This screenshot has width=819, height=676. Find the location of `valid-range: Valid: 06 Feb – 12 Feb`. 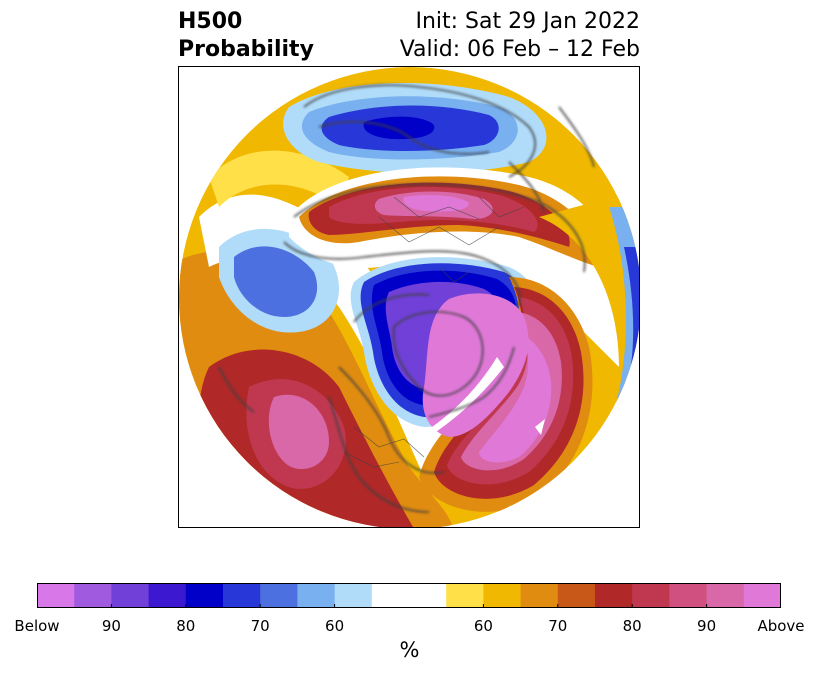

valid-range: Valid: 06 Feb – 12 Feb is located at coordinates (519, 49).